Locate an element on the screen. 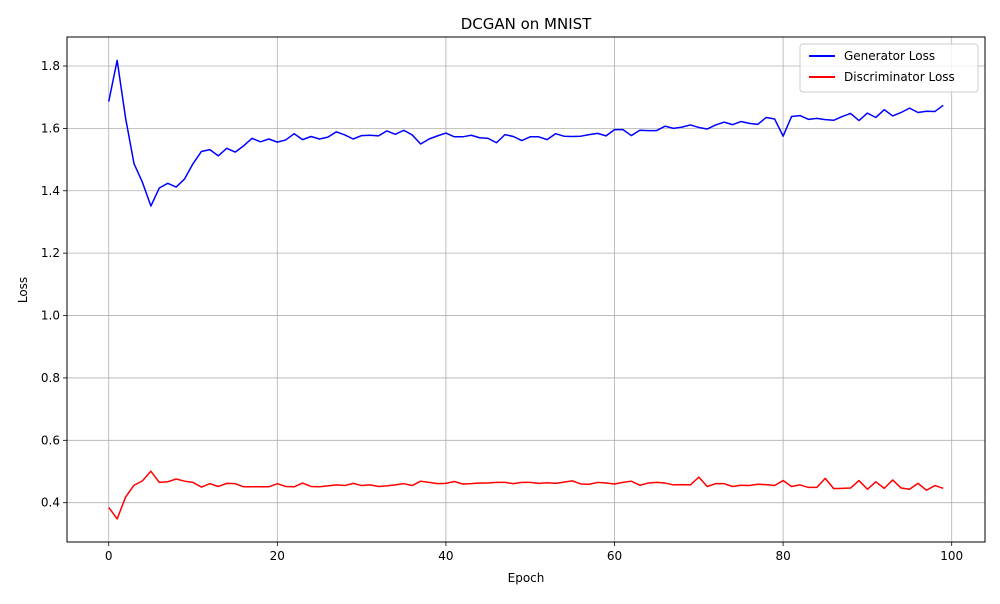  chart-title: DCGAN on MNIST is located at coordinates (526, 24).